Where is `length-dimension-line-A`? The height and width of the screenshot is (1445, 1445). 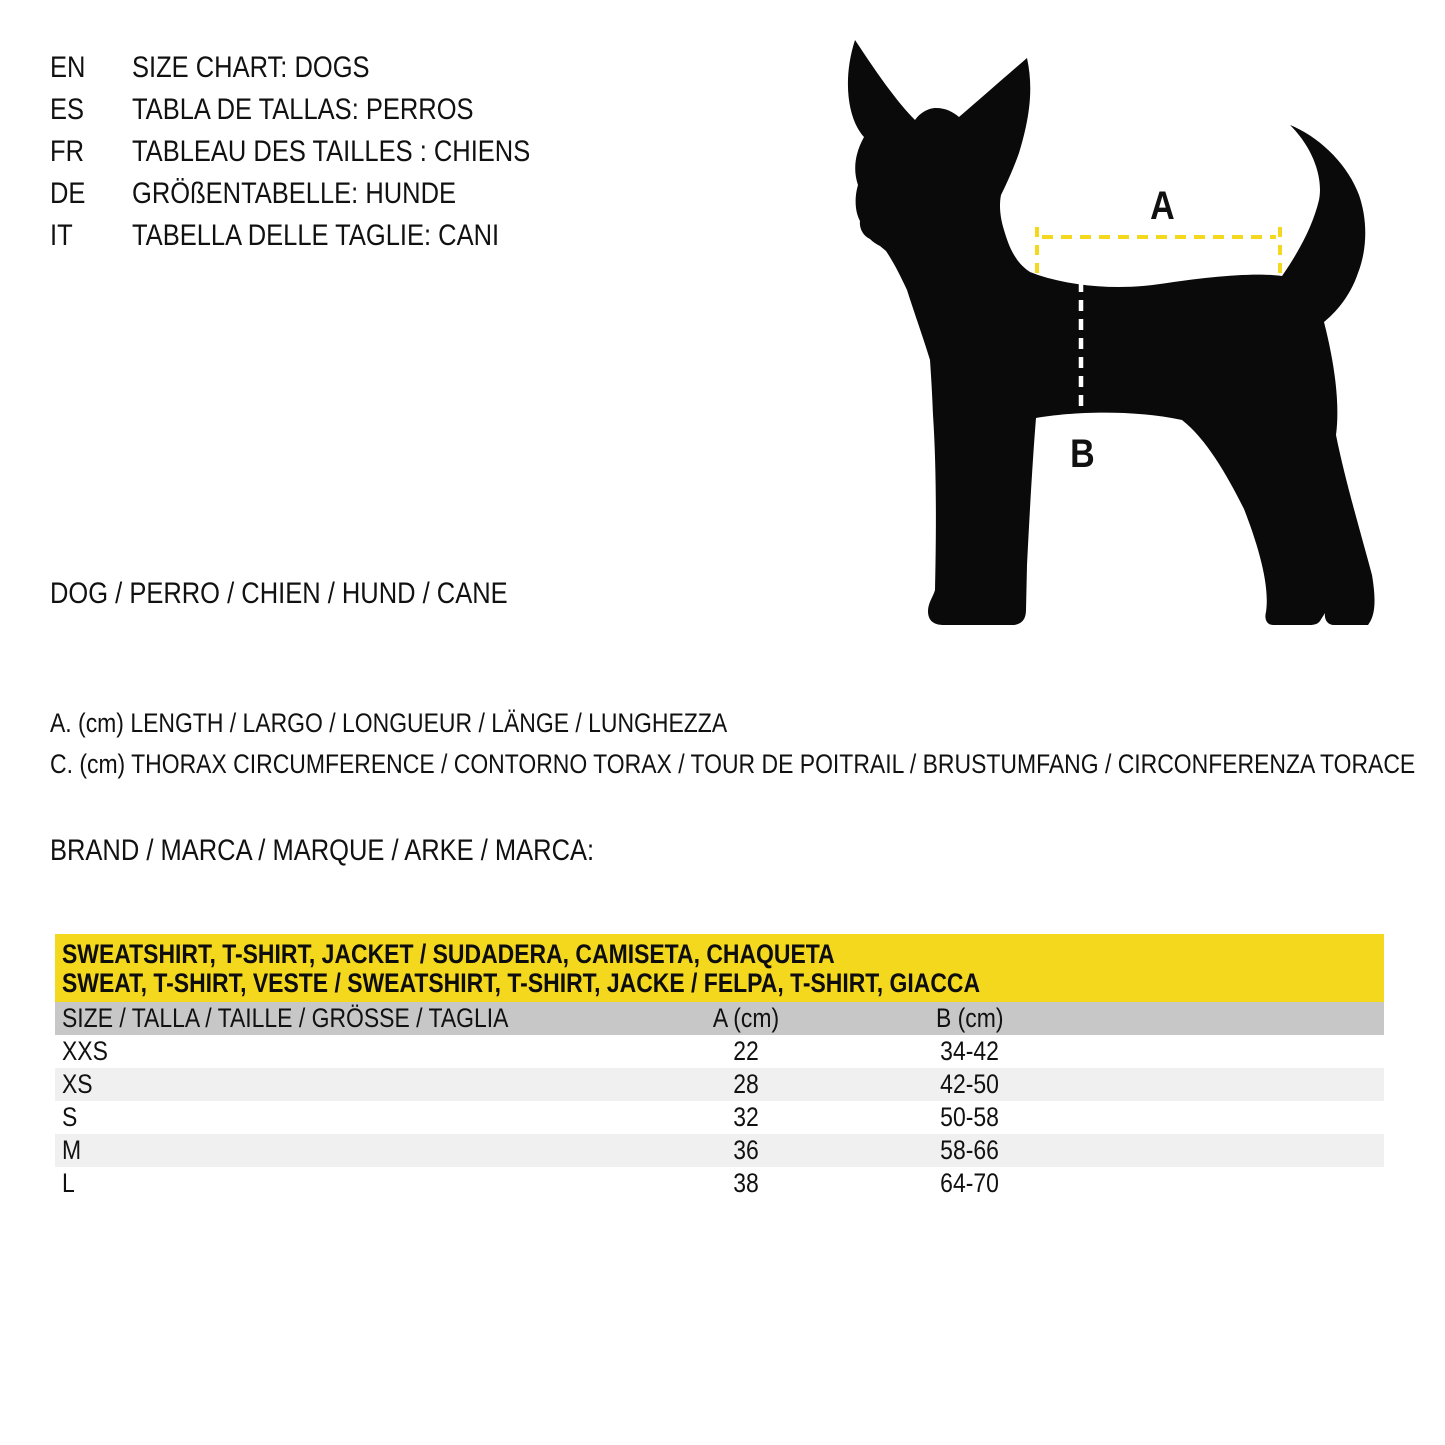
length-dimension-line-A is located at coordinates (1158, 252).